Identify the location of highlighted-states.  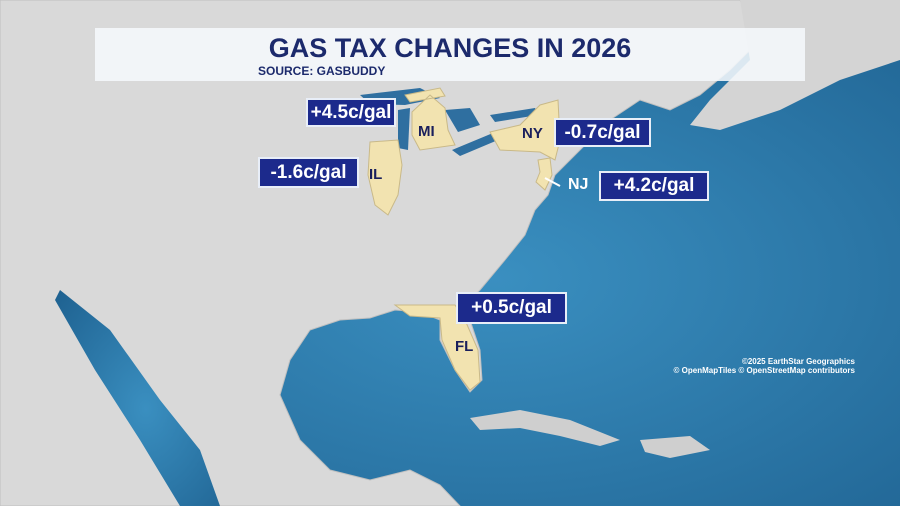
(464, 239).